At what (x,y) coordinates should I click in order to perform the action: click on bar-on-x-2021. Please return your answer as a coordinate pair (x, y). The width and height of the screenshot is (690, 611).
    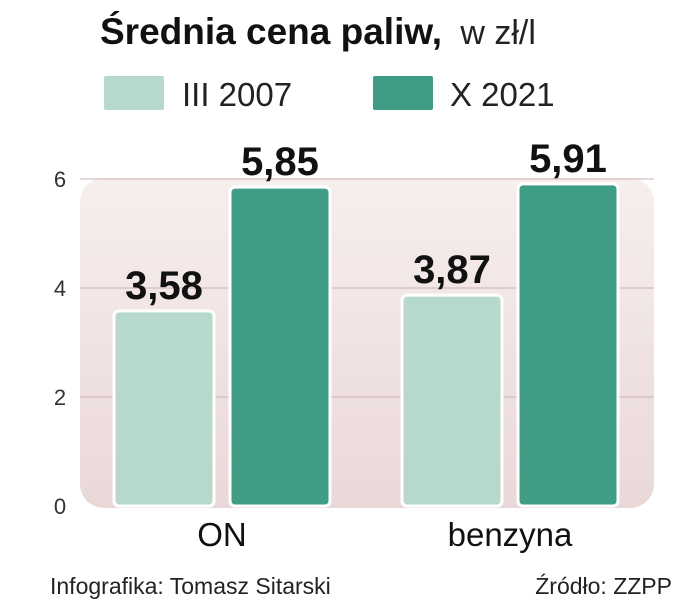
    Looking at the image, I should click on (280, 346).